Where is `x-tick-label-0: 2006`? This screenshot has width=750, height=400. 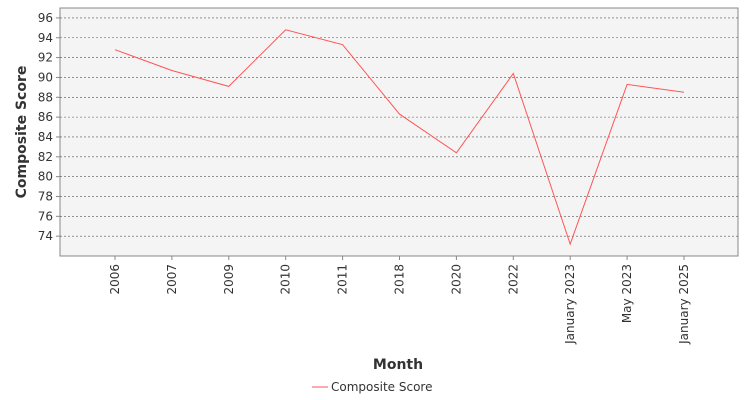 x-tick-label-0: 2006 is located at coordinates (115, 279).